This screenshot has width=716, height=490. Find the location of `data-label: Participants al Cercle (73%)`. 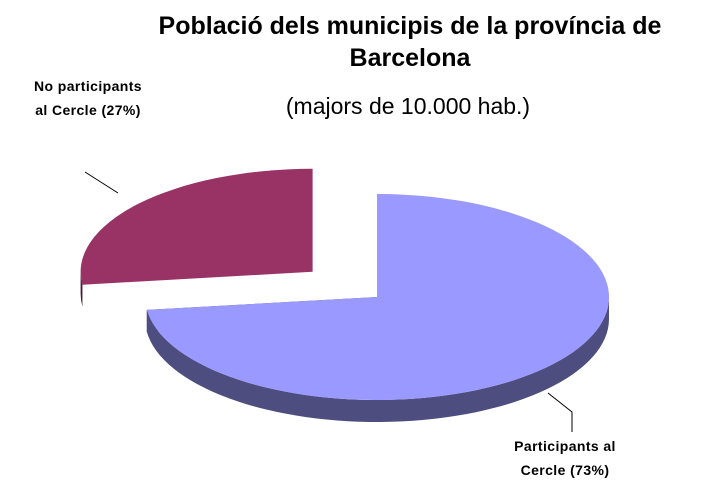

data-label: Participants al Cercle (73%) is located at coordinates (565, 458).